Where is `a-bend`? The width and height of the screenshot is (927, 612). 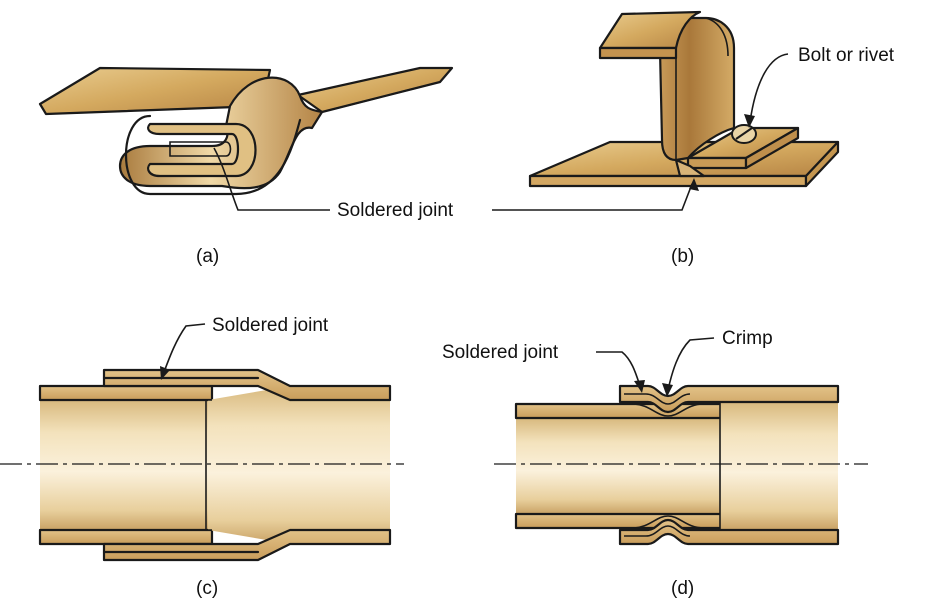 a-bend is located at coordinates (221, 133).